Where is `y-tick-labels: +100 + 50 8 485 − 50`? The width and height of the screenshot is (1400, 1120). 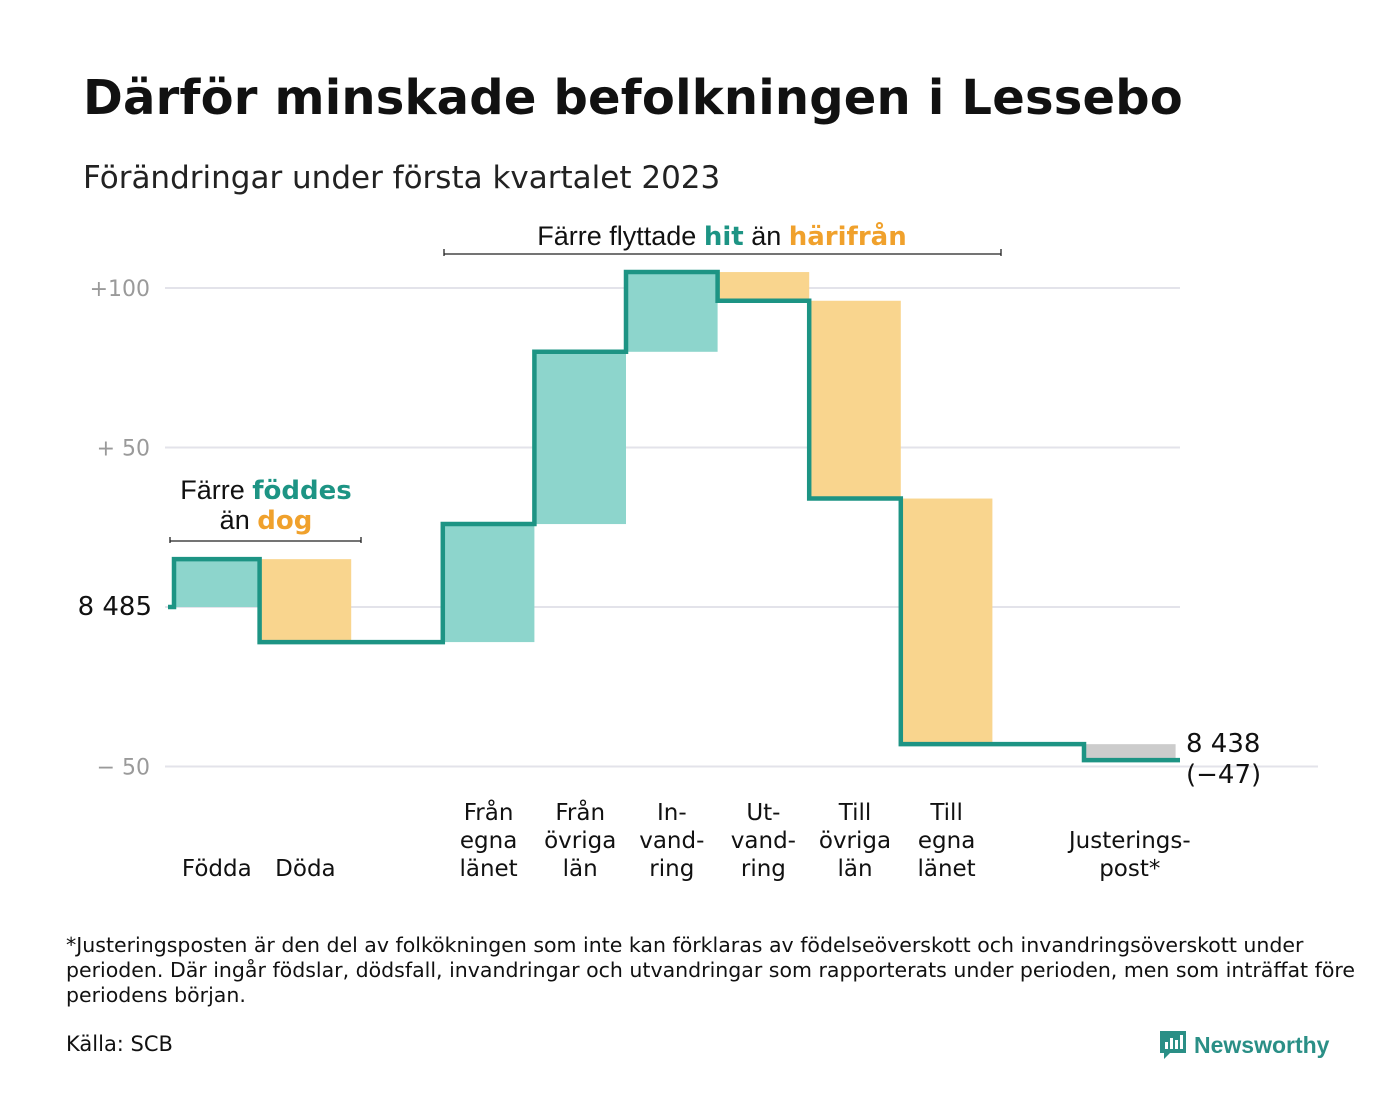
y-tick-labels: +100 + 50 8 485 − 50 is located at coordinates (115, 529).